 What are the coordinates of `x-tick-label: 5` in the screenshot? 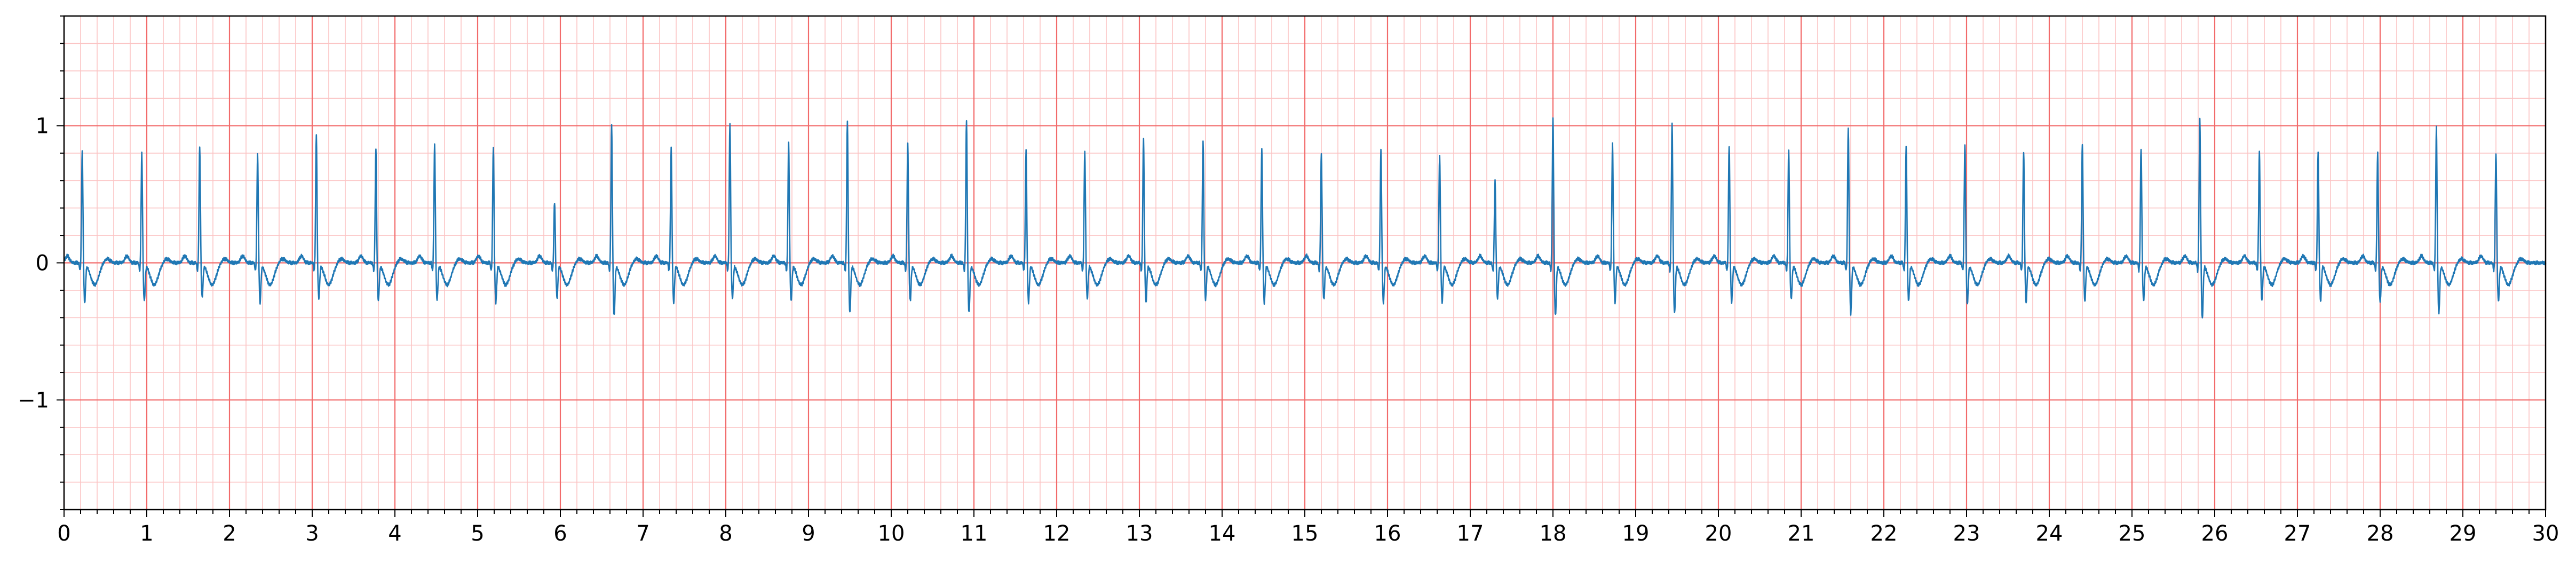 It's located at (477, 533).